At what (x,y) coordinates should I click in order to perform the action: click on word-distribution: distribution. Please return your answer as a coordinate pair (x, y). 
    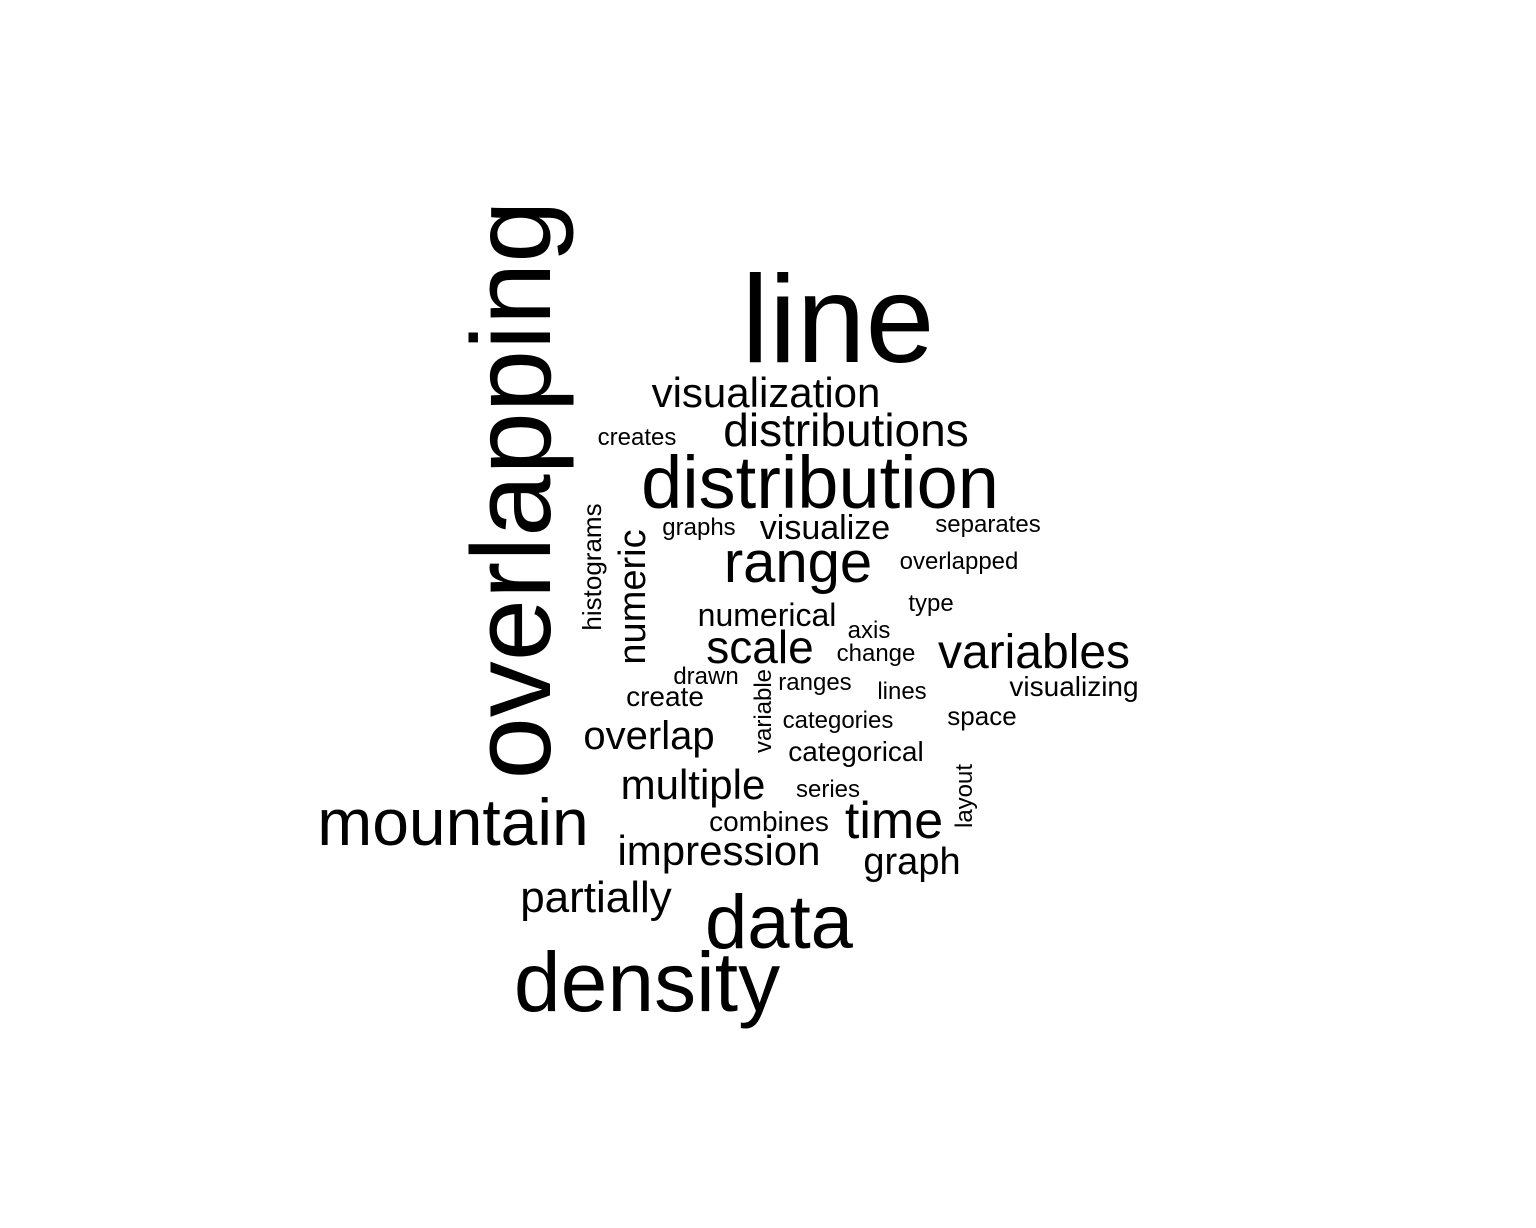
    Looking at the image, I should click on (820, 482).